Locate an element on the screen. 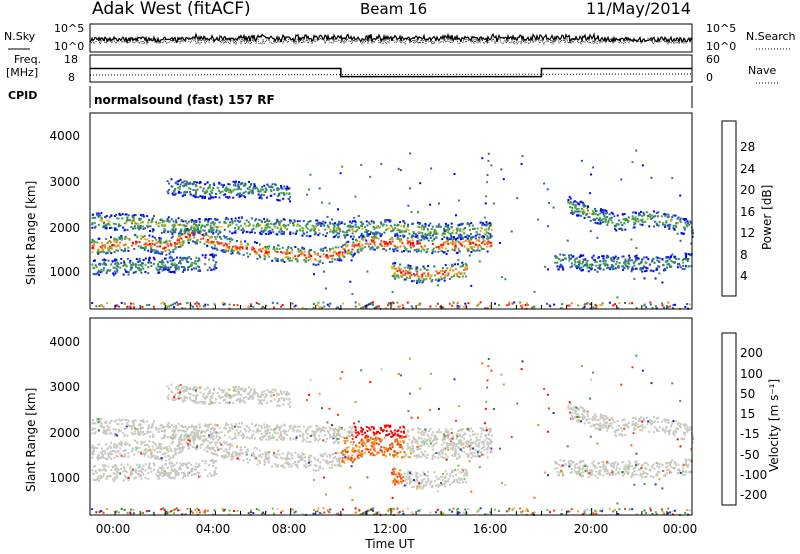  power-echo-2088 is located at coordinates (175, 232).